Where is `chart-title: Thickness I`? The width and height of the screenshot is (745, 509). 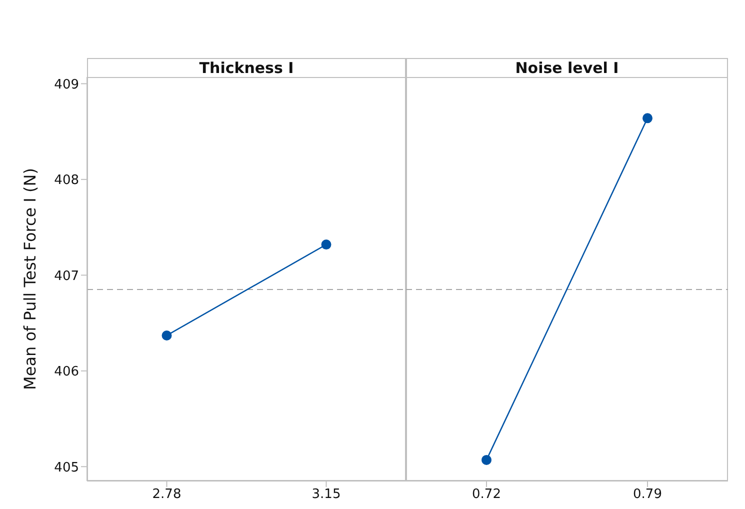
chart-title: Thickness I is located at coordinates (246, 67).